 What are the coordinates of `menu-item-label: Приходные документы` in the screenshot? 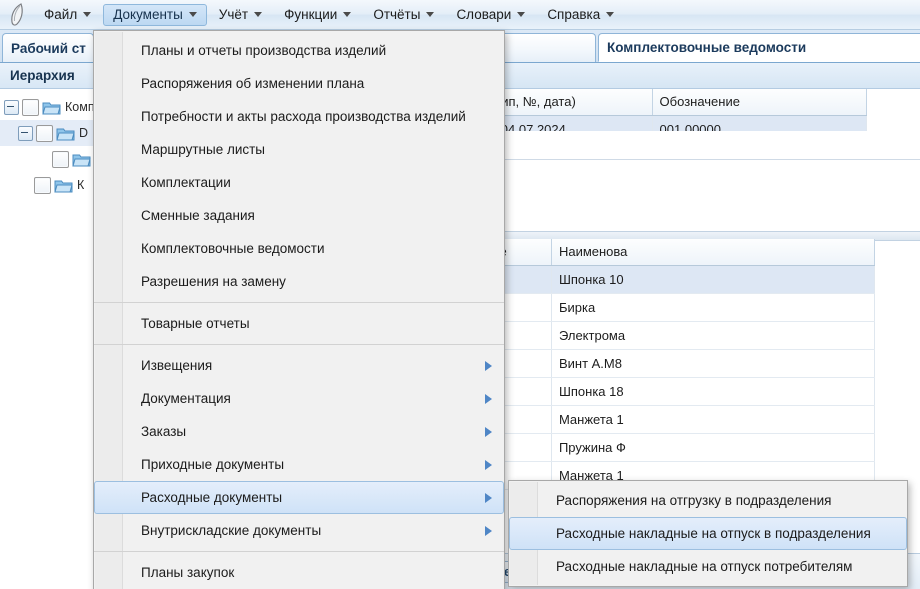 It's located at (213, 464).